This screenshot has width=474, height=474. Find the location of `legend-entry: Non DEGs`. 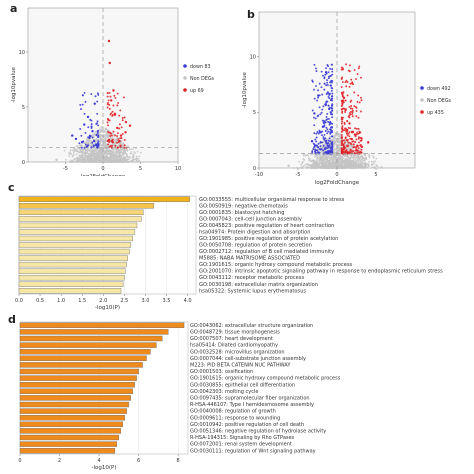

legend-entry: Non DEGs is located at coordinates (202, 79).